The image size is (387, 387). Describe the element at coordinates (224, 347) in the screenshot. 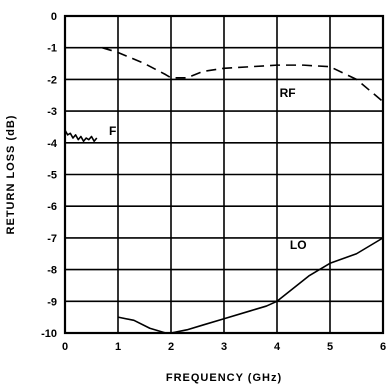

I see `x-tick-label: 3` at that location.